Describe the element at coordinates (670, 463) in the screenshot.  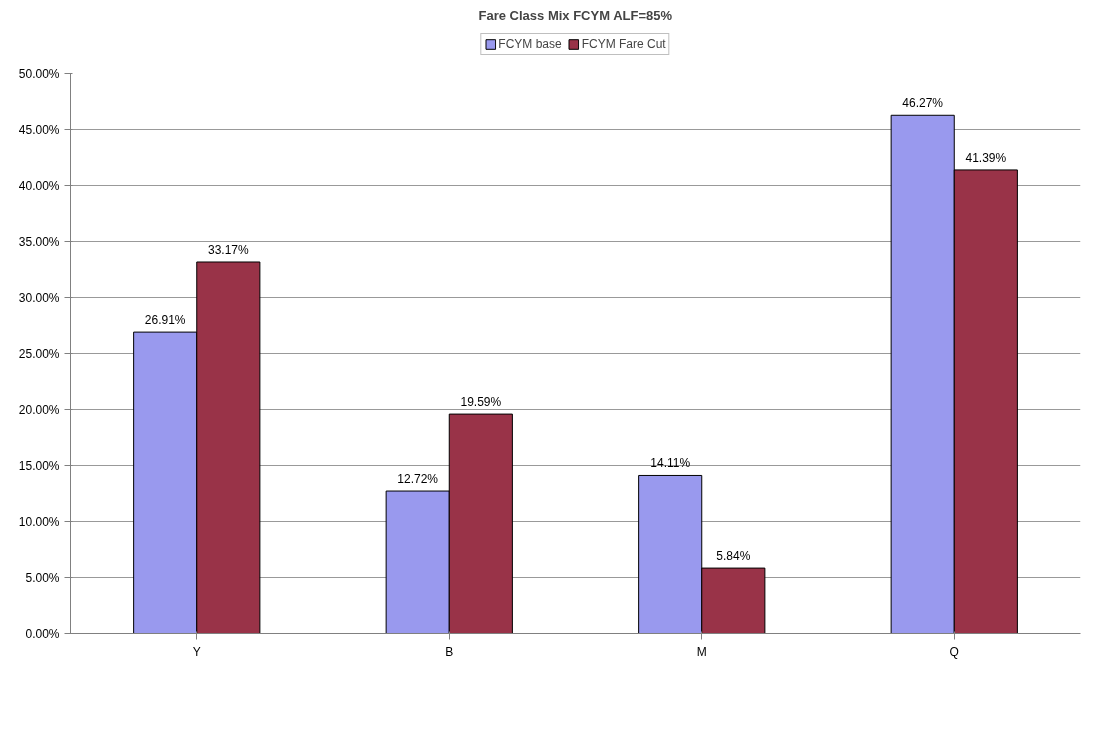
I see `data-label: 14.11%` at that location.